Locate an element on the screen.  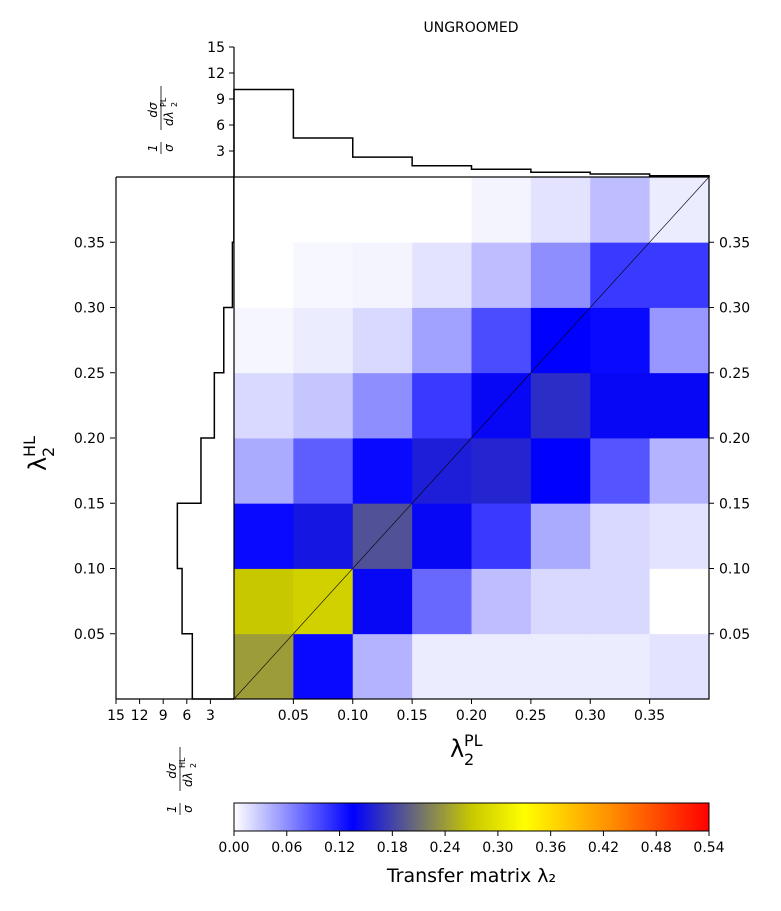
y-axis-ticks-right: 0.05 0.10 0.15 0.20 0.25 0.30 0.35 is located at coordinates (729, 439).